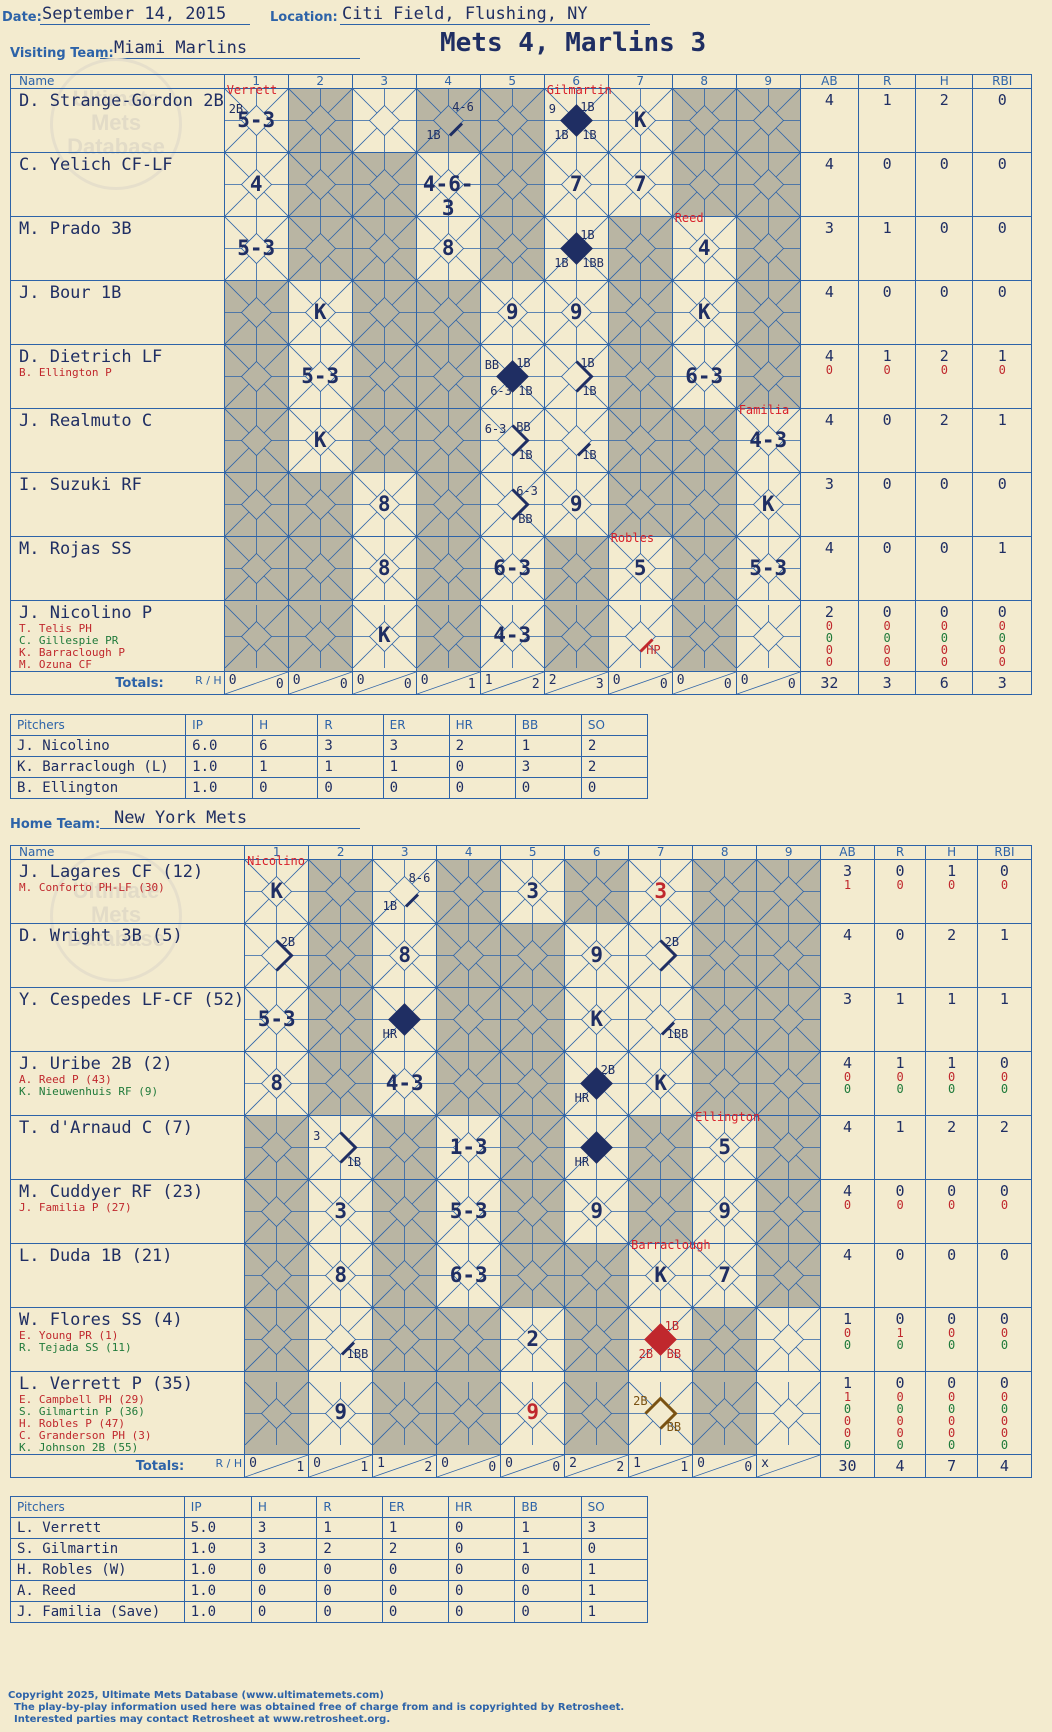 This screenshot has height=1732, width=1052. I want to click on inning-header: 4, so click(469, 852).